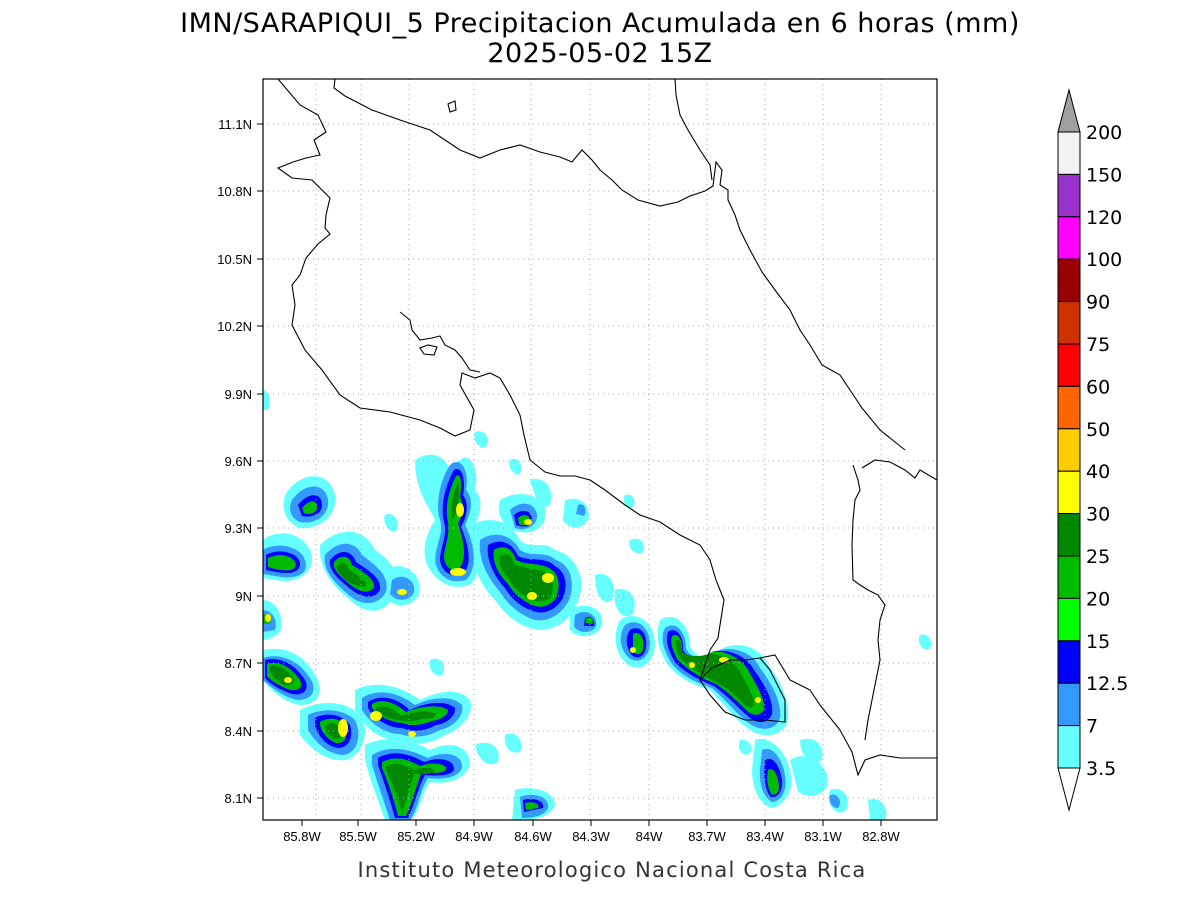 The width and height of the screenshot is (1200, 900). I want to click on colorbar-label: 3.5, so click(1101, 769).